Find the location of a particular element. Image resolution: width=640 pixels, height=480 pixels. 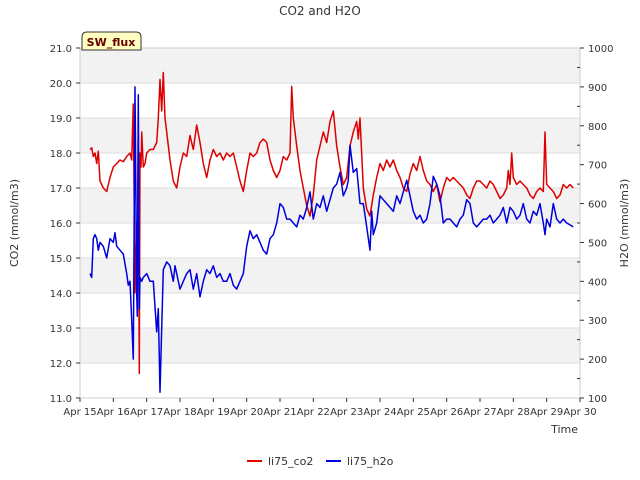

x-tick-label: Apr 18 is located at coordinates (179, 412).